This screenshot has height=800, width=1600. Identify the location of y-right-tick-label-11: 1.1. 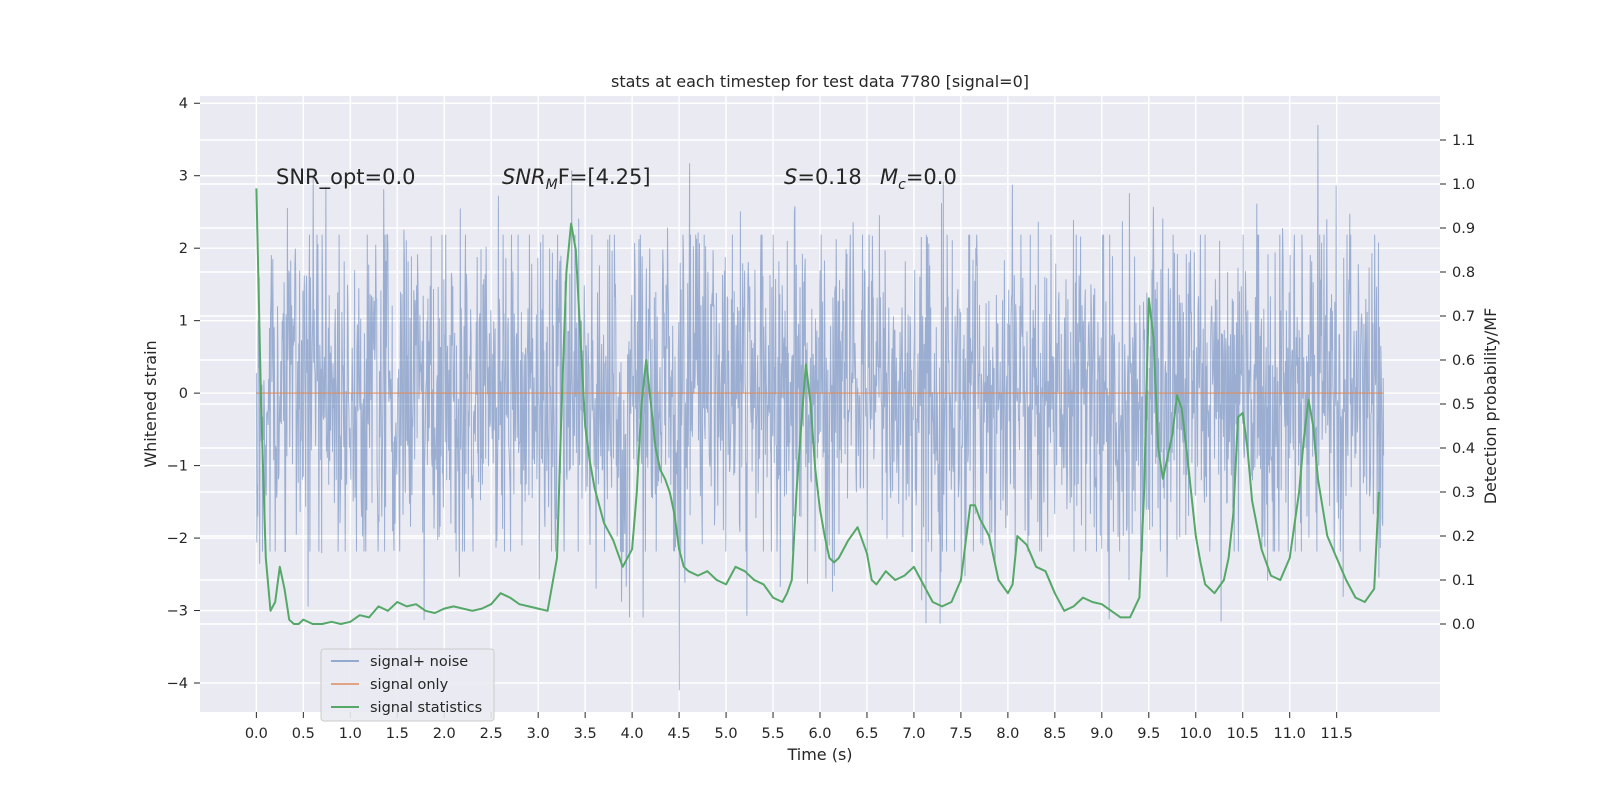
(1463, 141).